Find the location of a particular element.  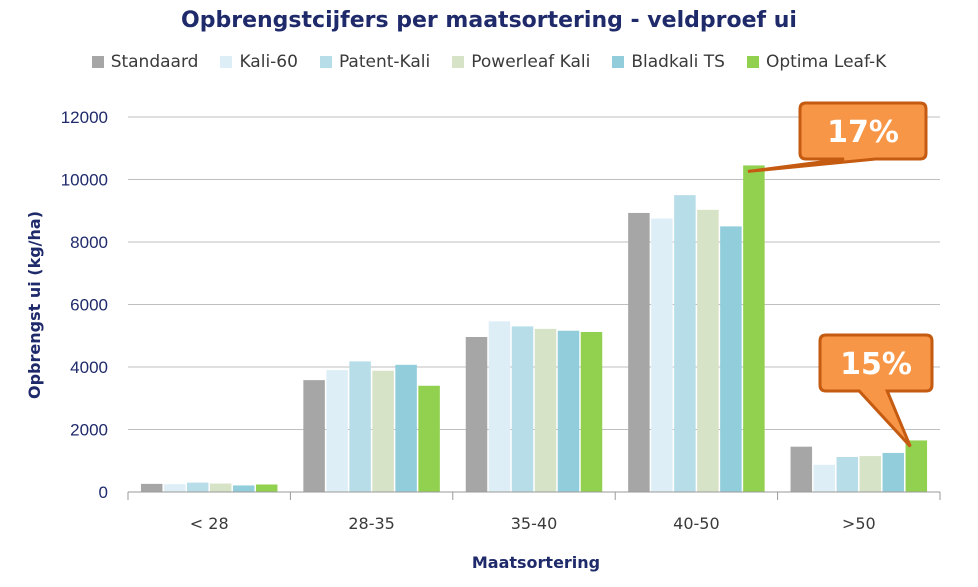

legend-label: Standaard is located at coordinates (154, 62).